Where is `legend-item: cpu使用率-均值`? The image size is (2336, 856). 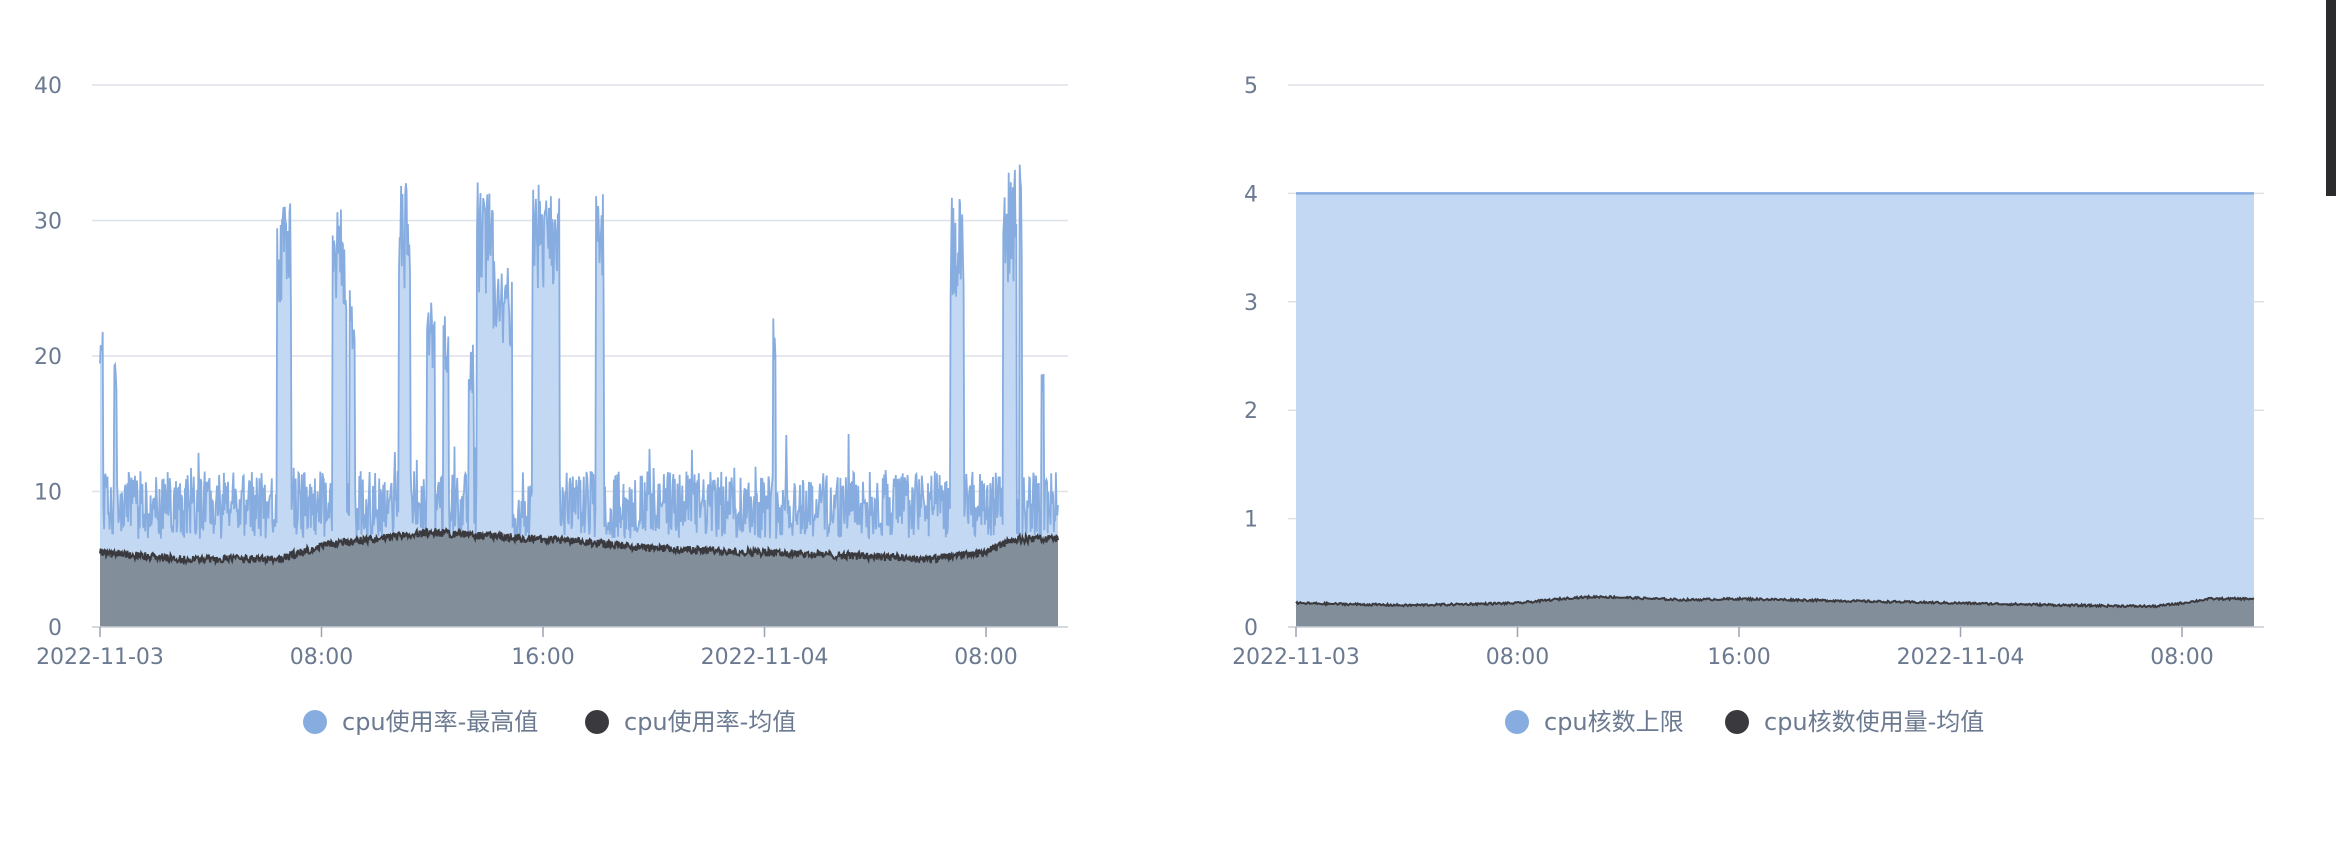
legend-item: cpu使用率-均值 is located at coordinates (690, 722).